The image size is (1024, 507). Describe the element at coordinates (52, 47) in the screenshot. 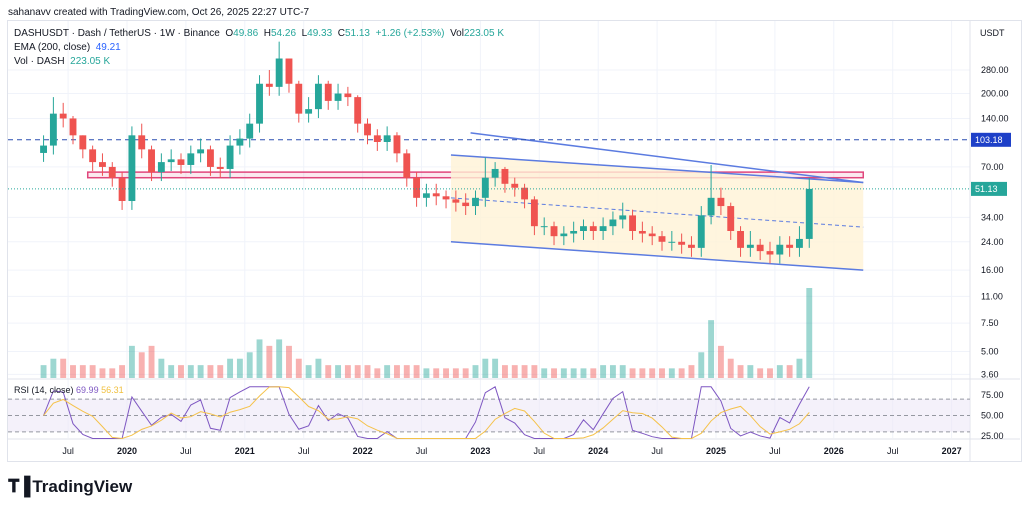

I see `ema-label: EMA (200, close)` at that location.